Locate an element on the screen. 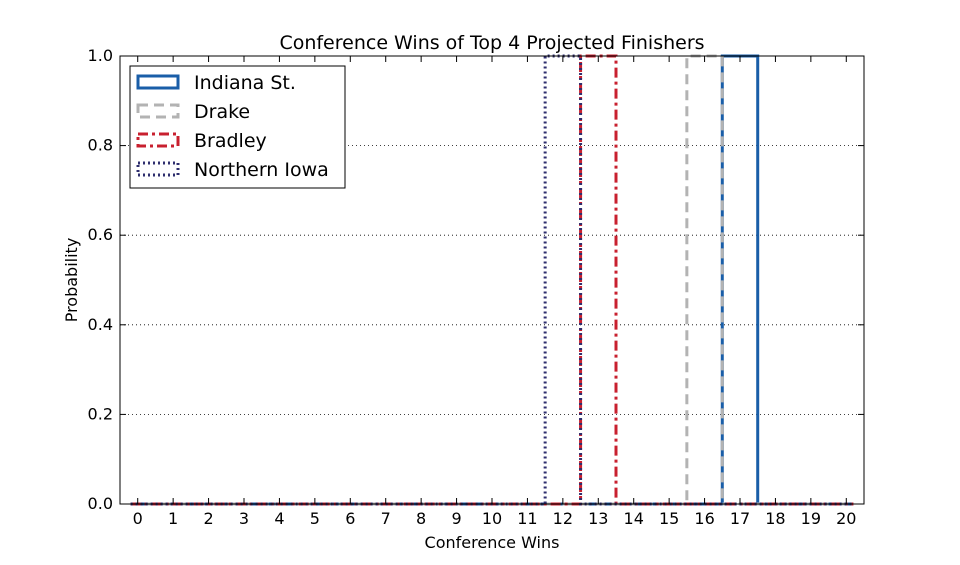 This screenshot has width=960, height=565. x-tick-label: 2 is located at coordinates (208, 518).